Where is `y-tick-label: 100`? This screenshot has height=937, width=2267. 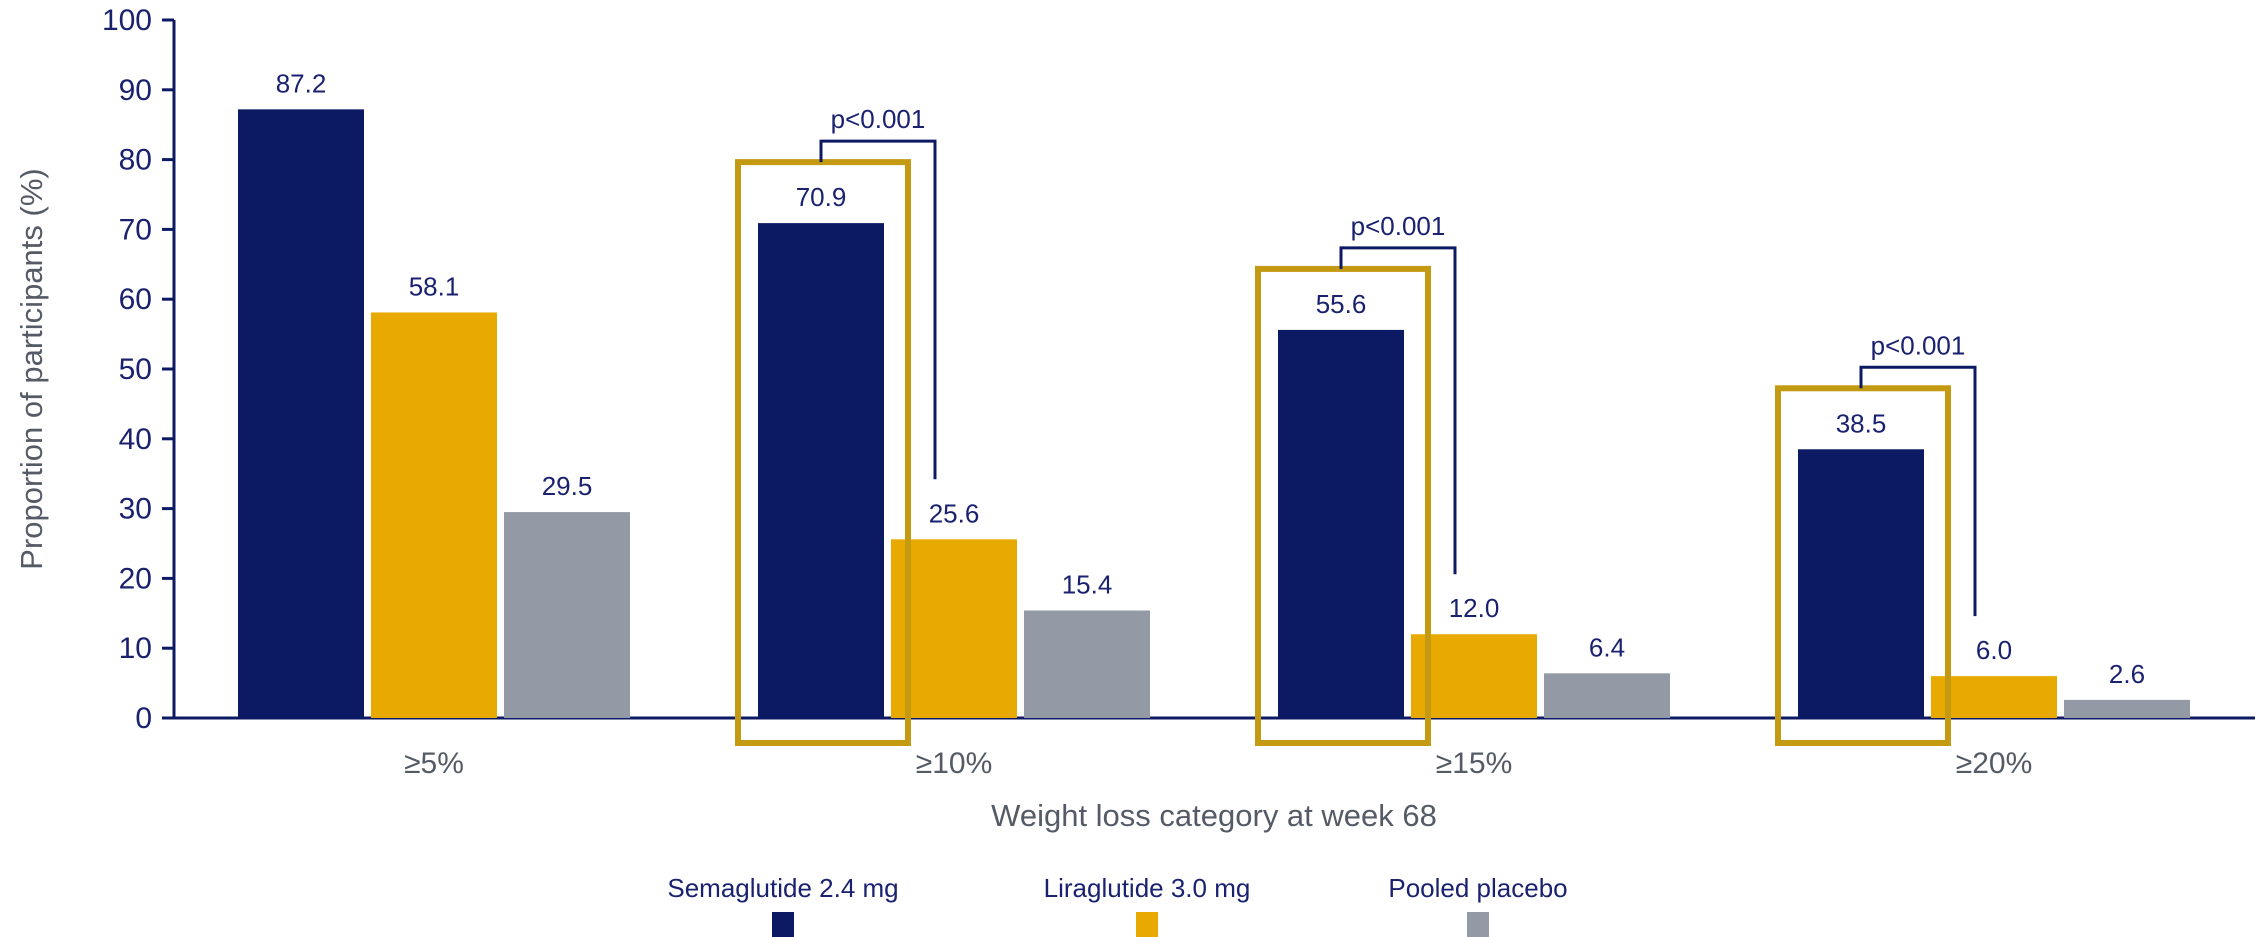
y-tick-label: 100 is located at coordinates (127, 20).